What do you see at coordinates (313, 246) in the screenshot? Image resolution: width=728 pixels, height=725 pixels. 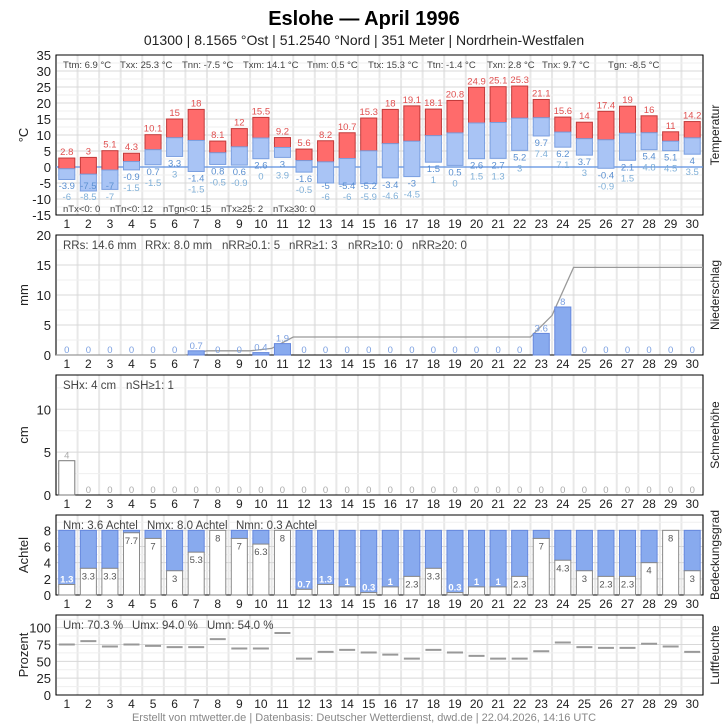 I see `stat-label: nRR≥1: 3` at bounding box center [313, 246].